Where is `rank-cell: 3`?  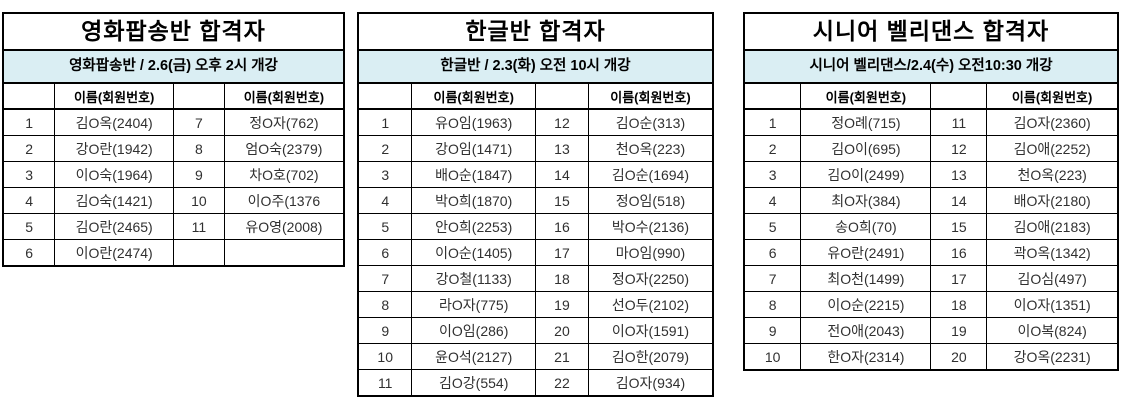 rank-cell: 3 is located at coordinates (30, 174).